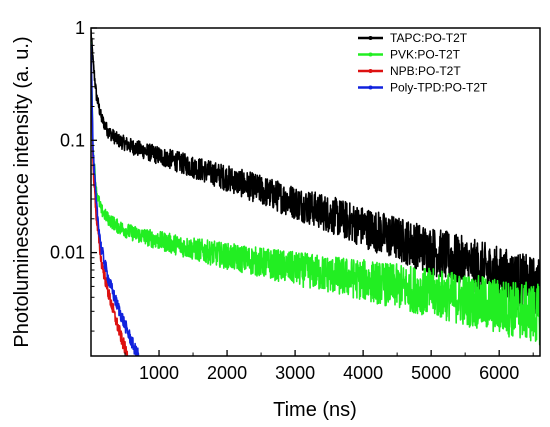  I want to click on y-tick-label: 0.1, so click(72, 140).